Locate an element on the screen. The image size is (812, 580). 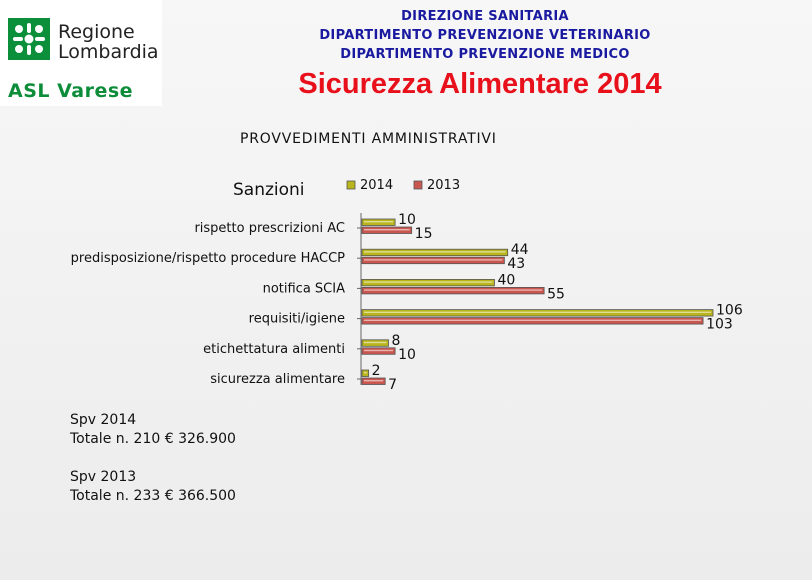
header-line-1: DIREZIONE SANITARIA is located at coordinates (485, 16).